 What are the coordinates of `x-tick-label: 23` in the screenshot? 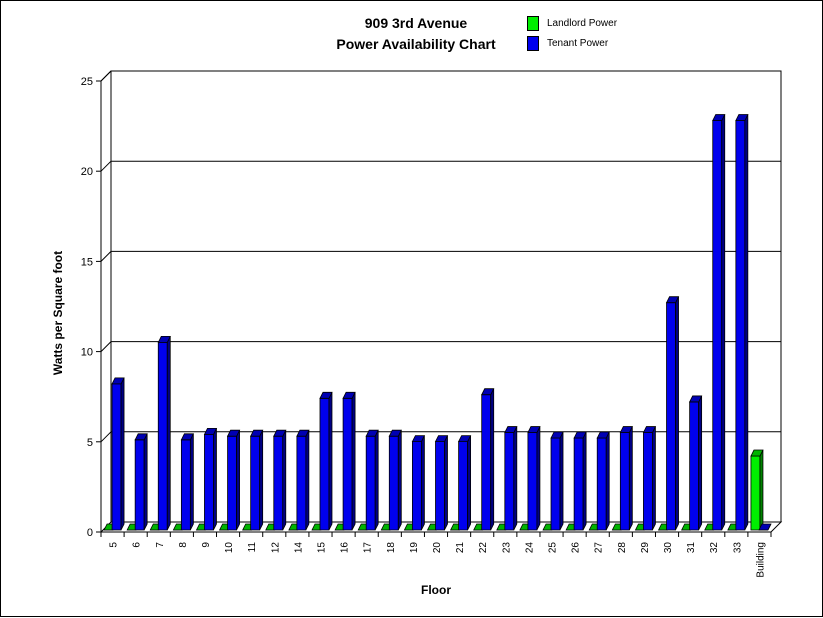 It's located at (506, 548).